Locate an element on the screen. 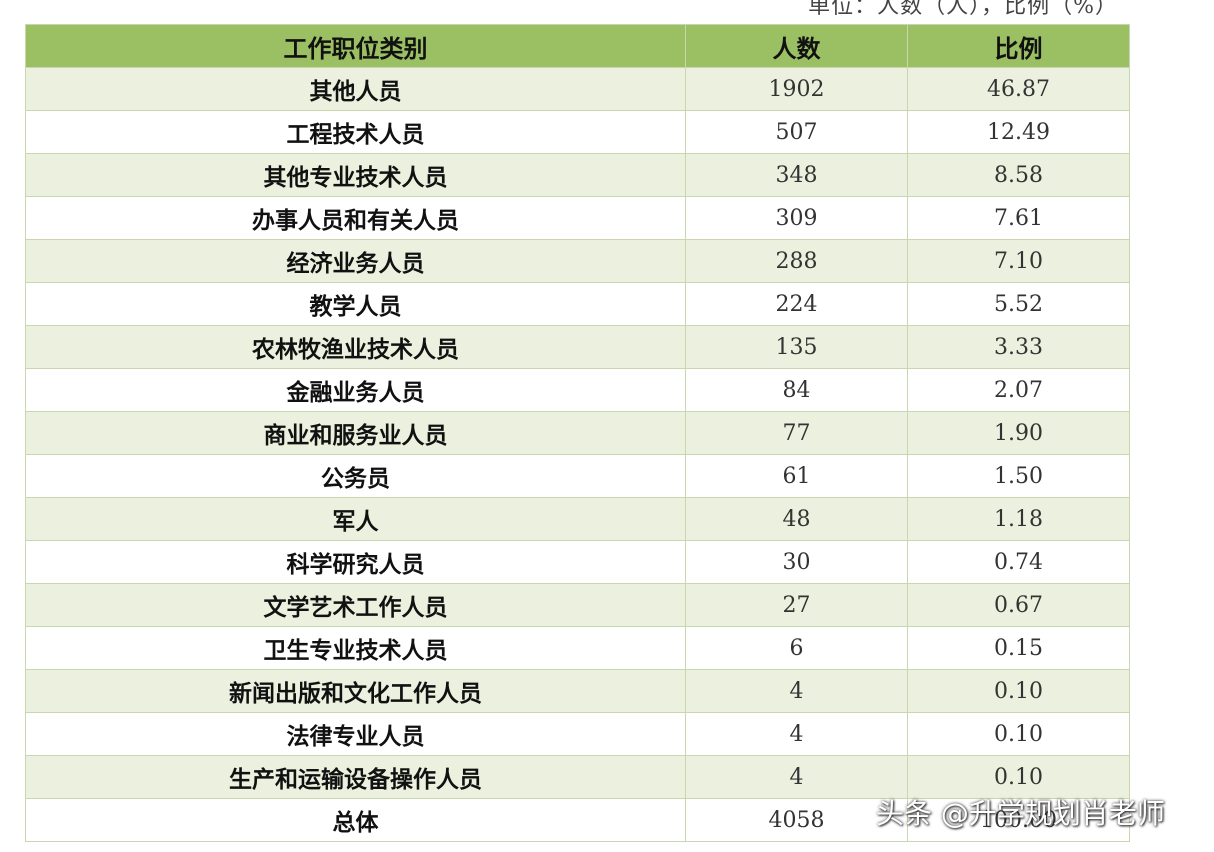 The height and width of the screenshot is (852, 1214). category-cell: 公务员 is located at coordinates (355, 476).